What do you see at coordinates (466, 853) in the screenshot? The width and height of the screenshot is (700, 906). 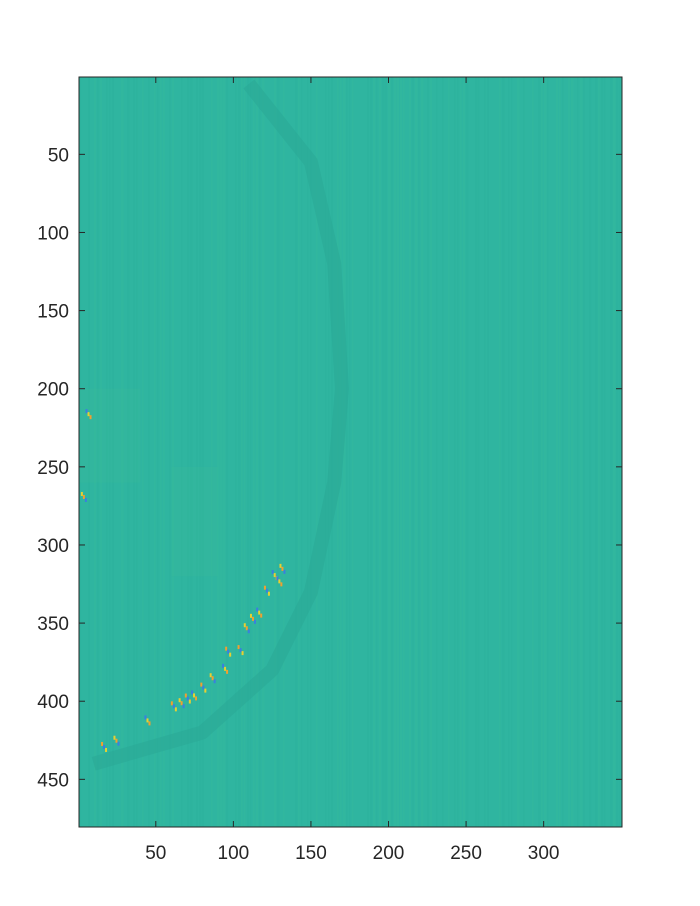 I see `x-tick-label: 250` at bounding box center [466, 853].